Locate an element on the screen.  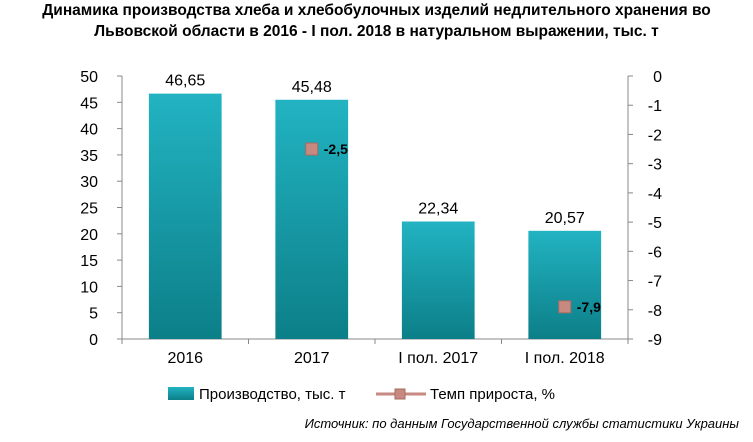
y-left-tick-label: 5 is located at coordinates (93, 314).